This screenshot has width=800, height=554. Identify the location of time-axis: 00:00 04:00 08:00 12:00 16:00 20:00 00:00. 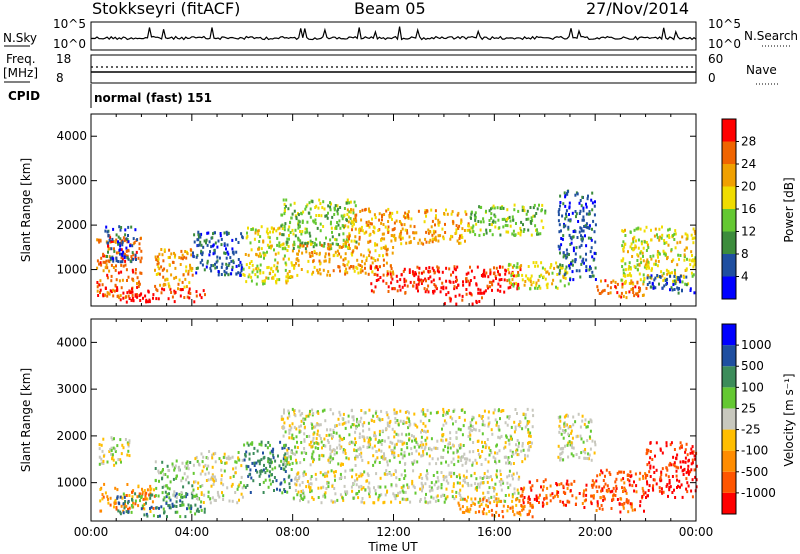
(394, 532).